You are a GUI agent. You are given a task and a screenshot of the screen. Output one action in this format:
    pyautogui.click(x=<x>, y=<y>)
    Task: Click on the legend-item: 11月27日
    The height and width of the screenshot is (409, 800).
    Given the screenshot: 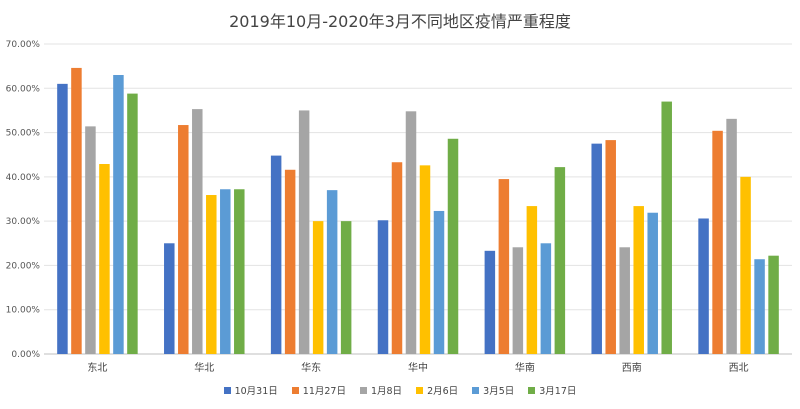 What is the action you would take?
    pyautogui.click(x=318, y=390)
    